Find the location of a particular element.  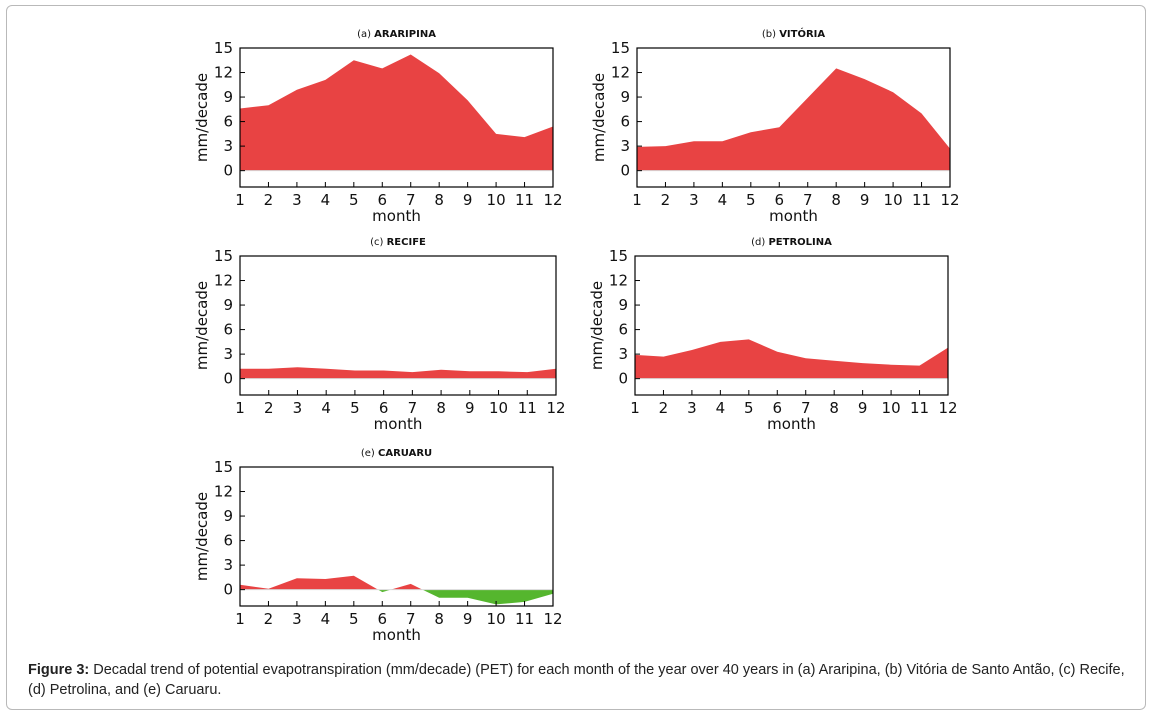

chart-station-name: VITÓRIA is located at coordinates (802, 33).